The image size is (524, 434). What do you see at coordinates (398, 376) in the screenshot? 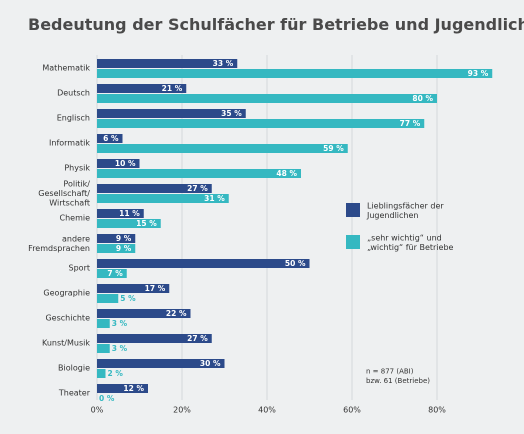
I see `note: n = 877 (ABI) bzw. 61 (Betriebe)` at bounding box center [398, 376].